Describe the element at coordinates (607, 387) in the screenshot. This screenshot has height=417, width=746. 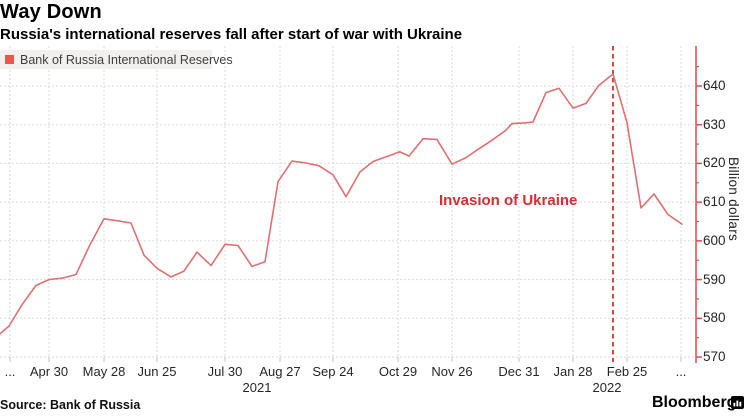
I see `x-year-label: 2022` at that location.